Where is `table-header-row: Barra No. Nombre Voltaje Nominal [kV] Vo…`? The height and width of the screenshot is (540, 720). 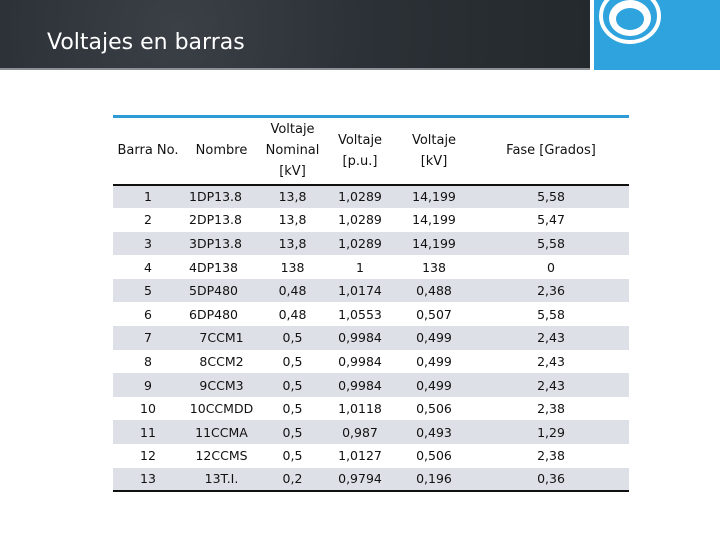 table-header-row: Barra No. Nombre Voltaje Nominal [kV] Vo… is located at coordinates (371, 150).